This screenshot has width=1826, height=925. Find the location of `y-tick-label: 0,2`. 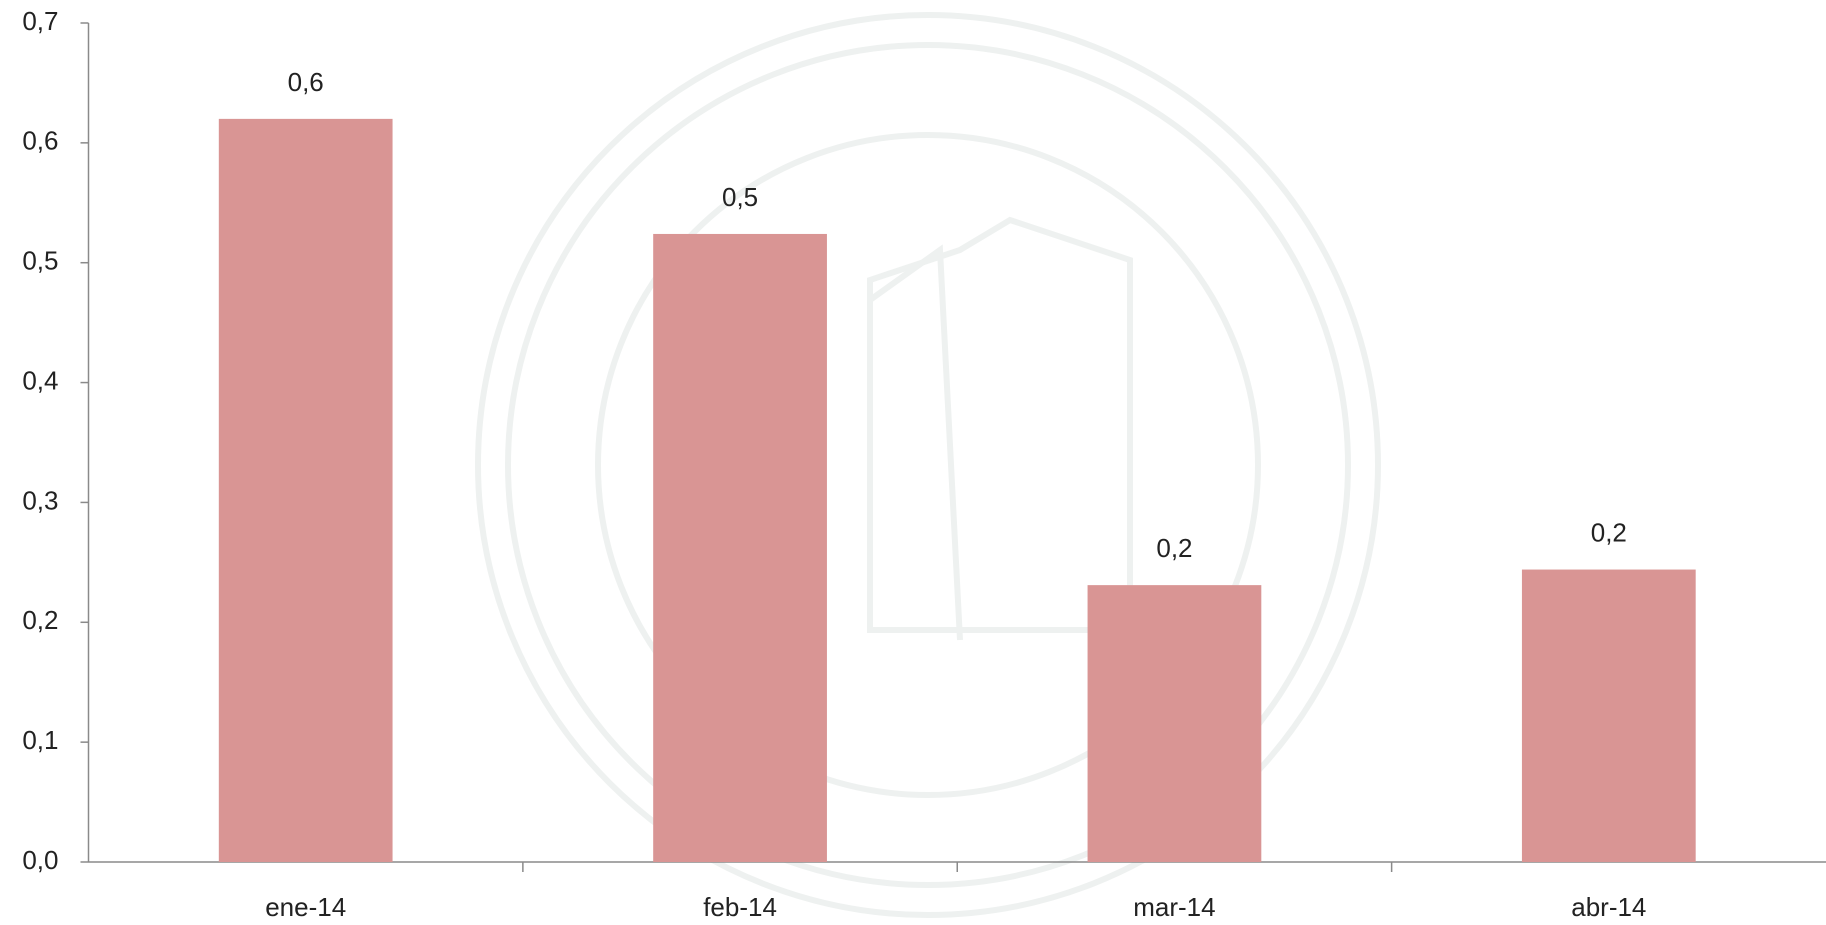

y-tick-label: 0,2 is located at coordinates (40, 620).